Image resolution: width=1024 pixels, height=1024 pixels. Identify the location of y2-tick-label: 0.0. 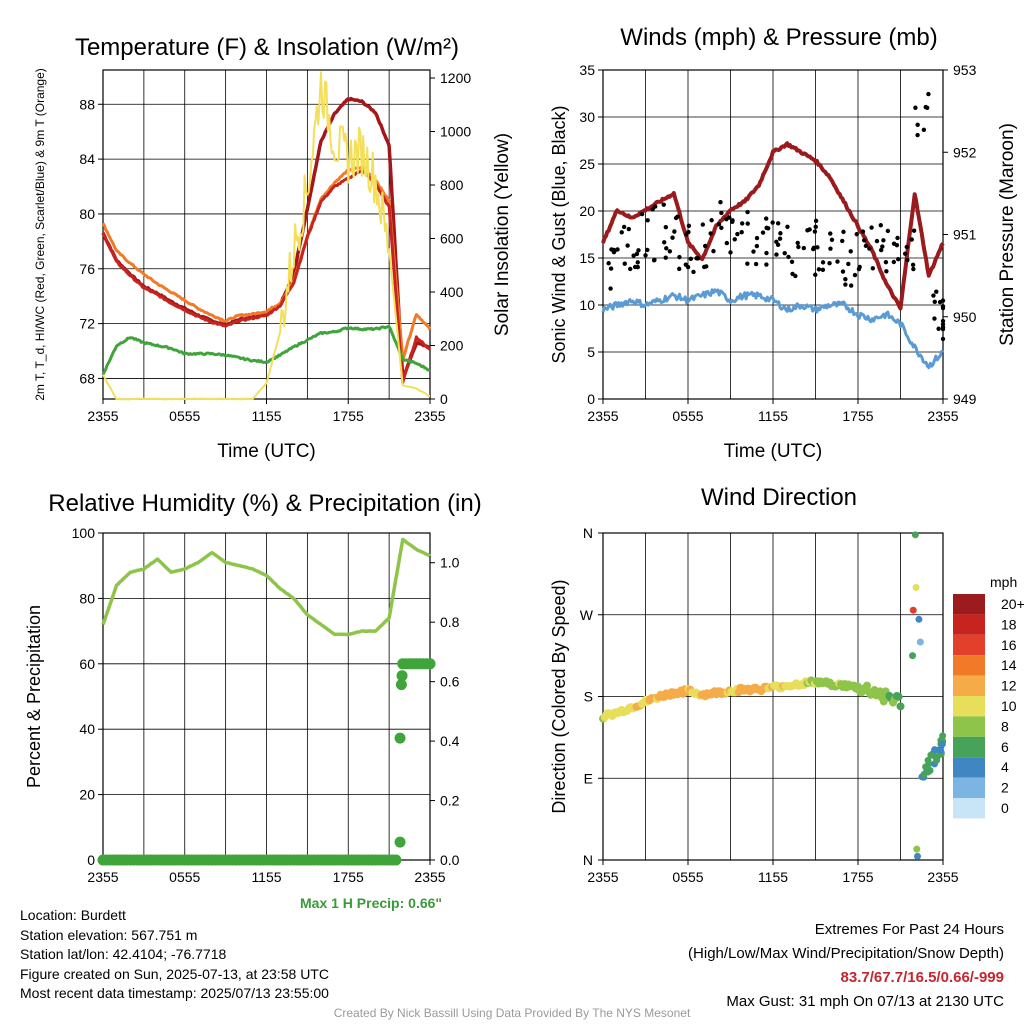
(450, 860).